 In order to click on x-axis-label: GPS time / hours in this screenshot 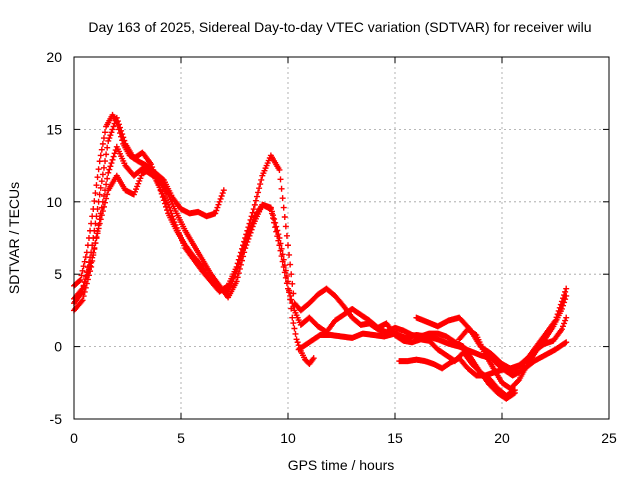, I will do `click(341, 465)`.